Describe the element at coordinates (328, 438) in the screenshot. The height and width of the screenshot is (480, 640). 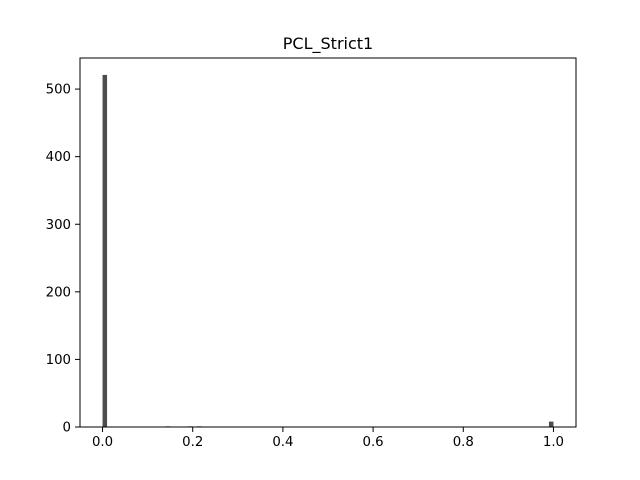
I see `x-axis: 0.0 0.2 0.4 0.6 0.8 1.0` at that location.